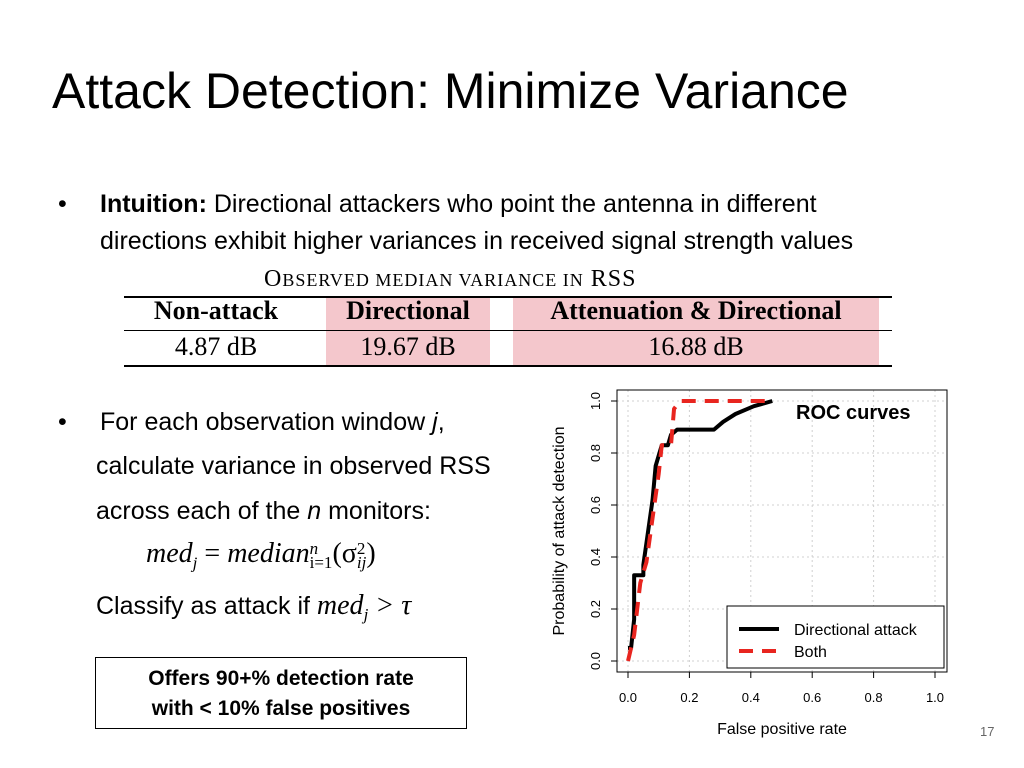  I want to click on y-tick-label: 0.6, so click(595, 505).